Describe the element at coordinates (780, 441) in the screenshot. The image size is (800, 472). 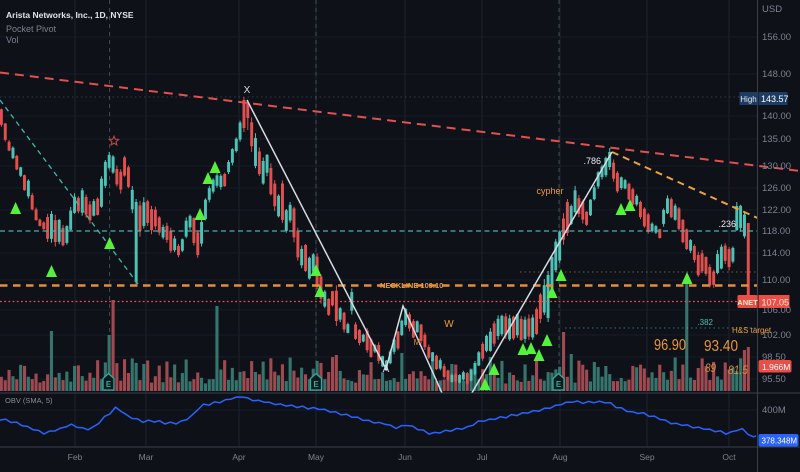
I see `svg-text: 378.348M` at that location.